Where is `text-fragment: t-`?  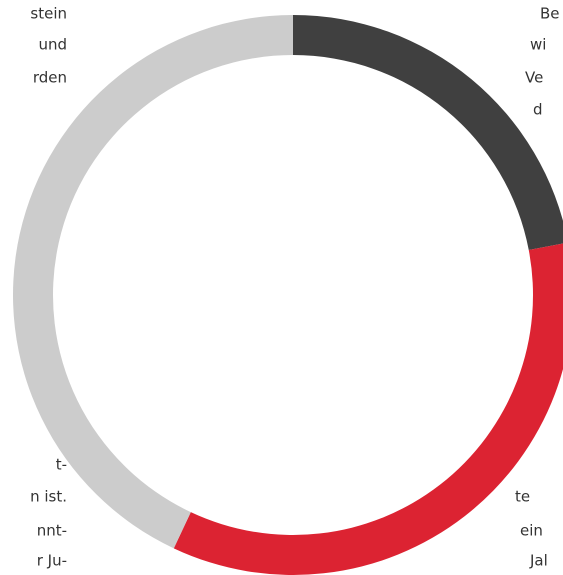
text-fragment: t- is located at coordinates (61, 465).